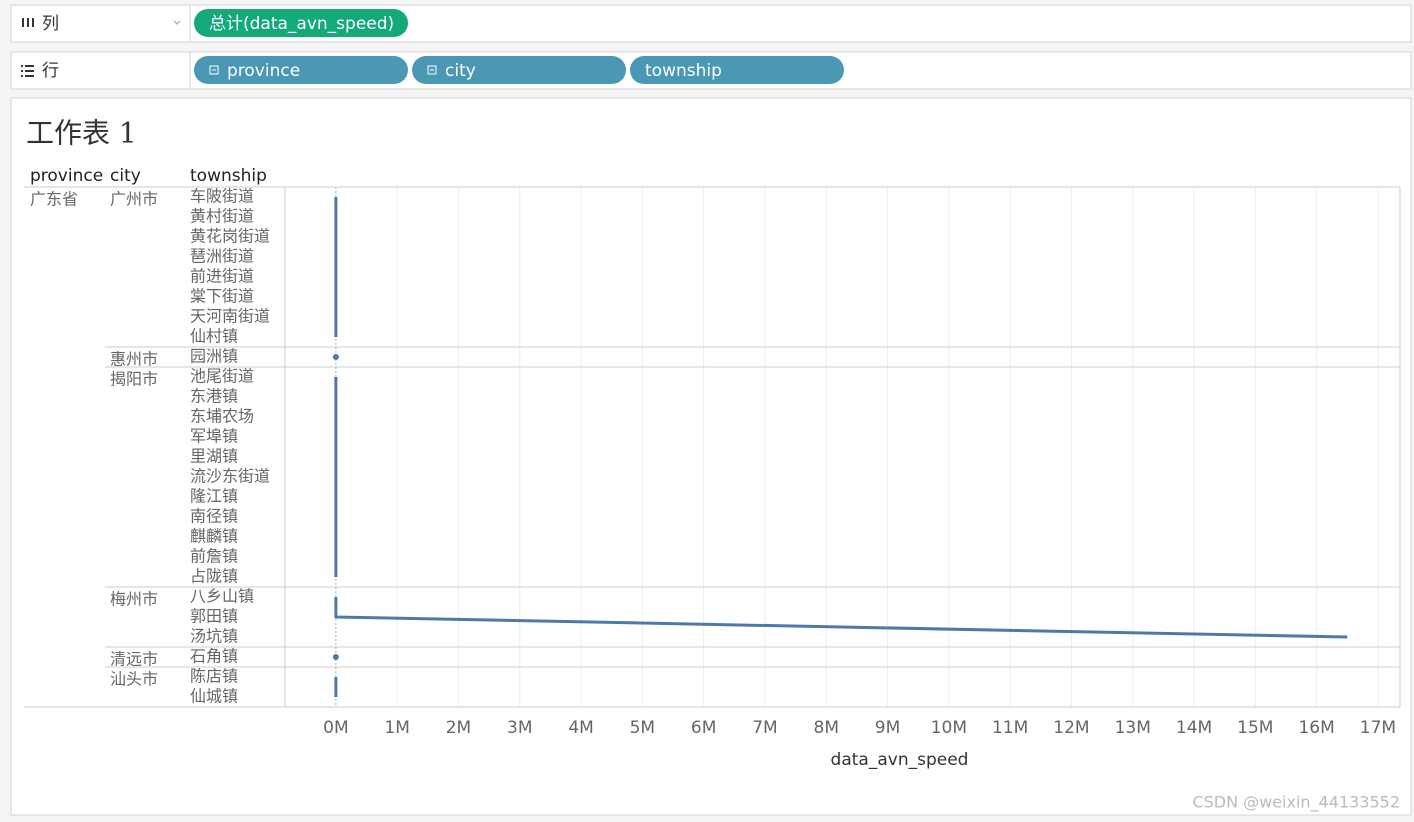 The image size is (1414, 822). I want to click on x-tick-label: 9M, so click(887, 728).